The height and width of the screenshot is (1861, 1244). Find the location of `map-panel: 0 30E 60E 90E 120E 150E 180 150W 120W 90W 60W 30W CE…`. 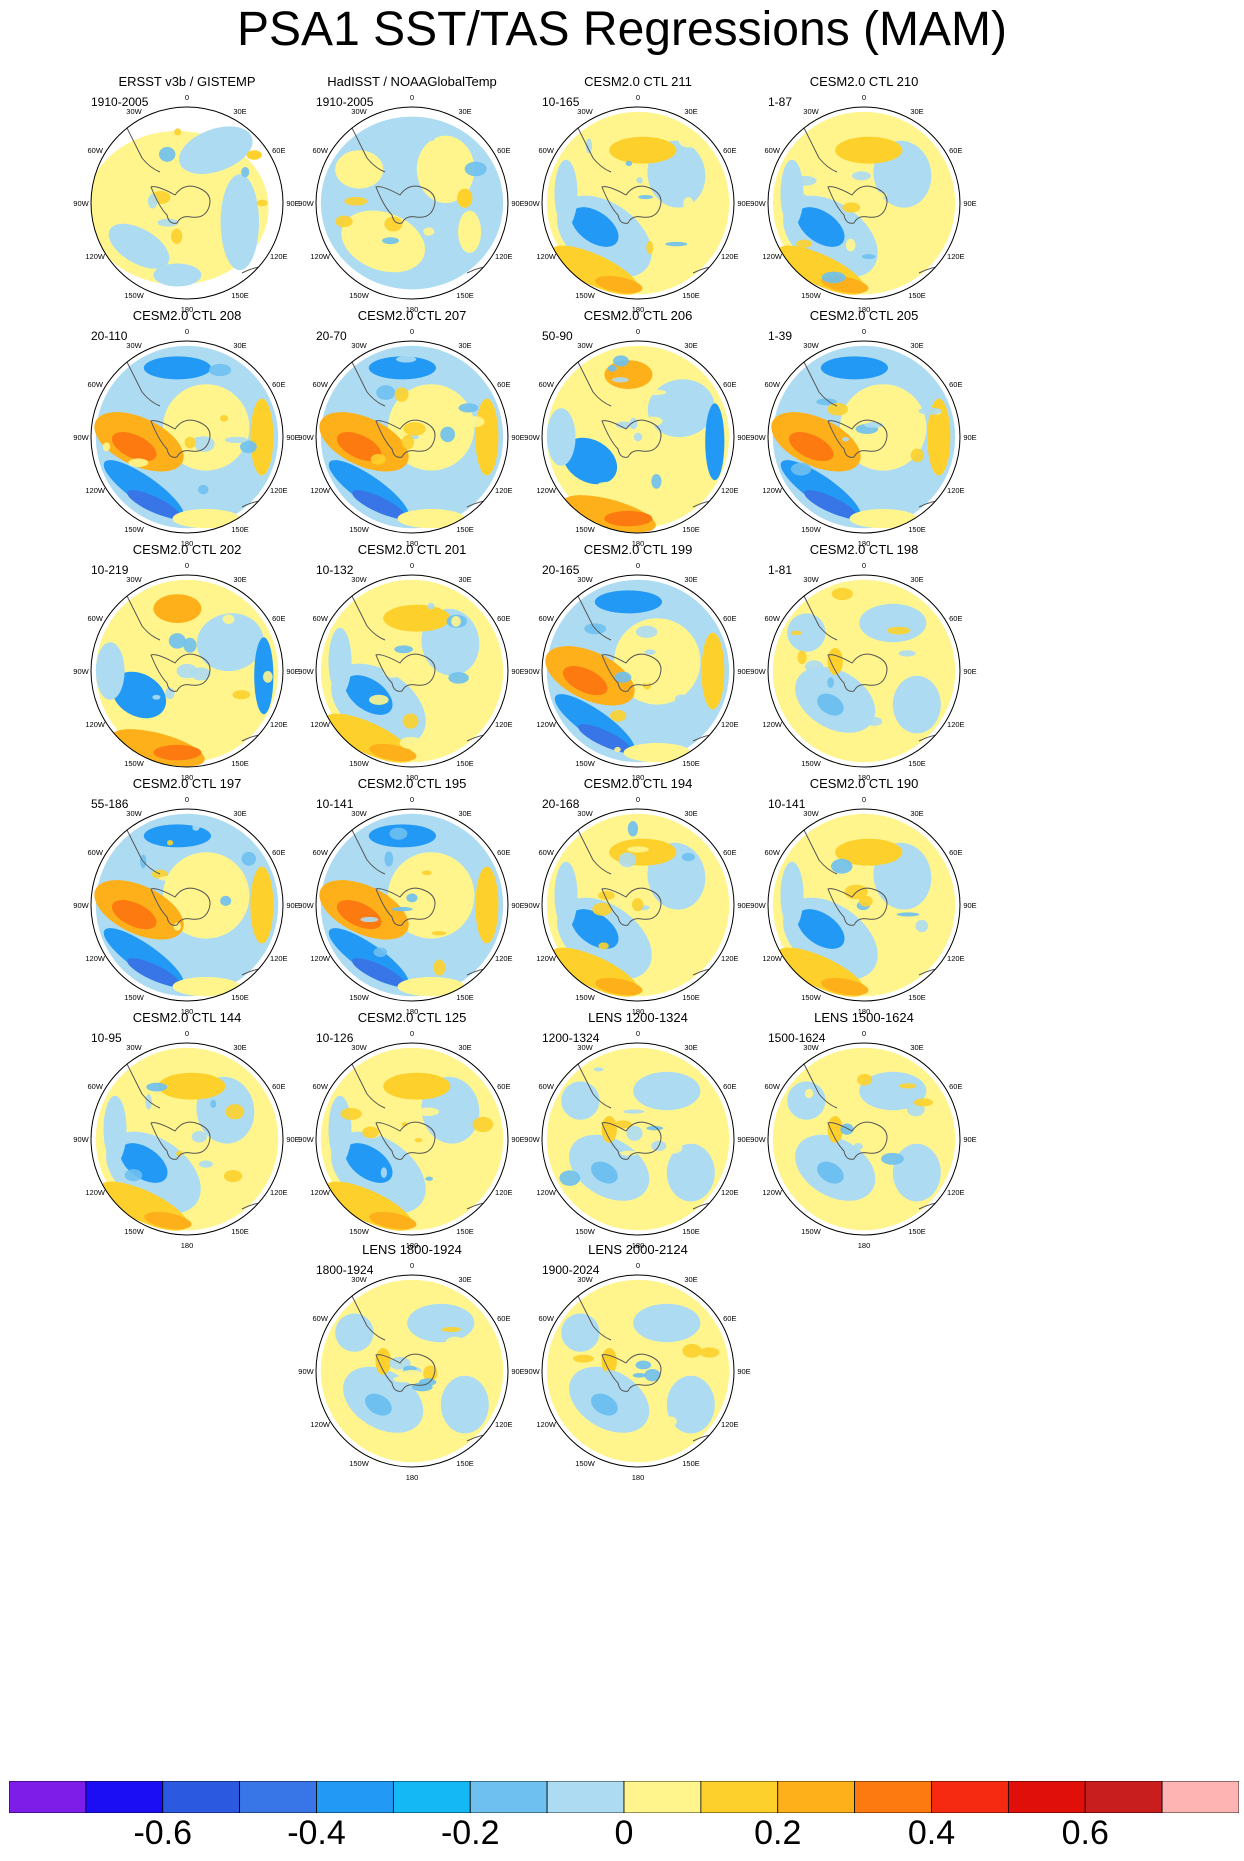

map-panel: 0 30E 60E 90E 120E 150E 180 150W 120W 90W 60W 30W CE… is located at coordinates (186, 428).